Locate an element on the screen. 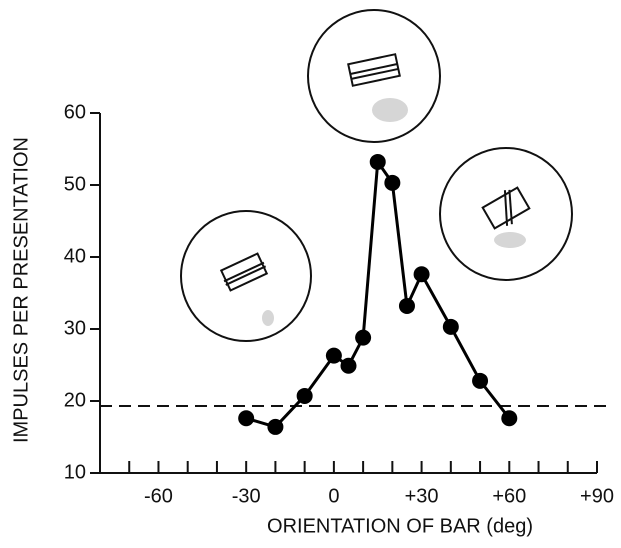 This screenshot has height=548, width=621. y-tick-label: 50 is located at coordinates (75, 184).